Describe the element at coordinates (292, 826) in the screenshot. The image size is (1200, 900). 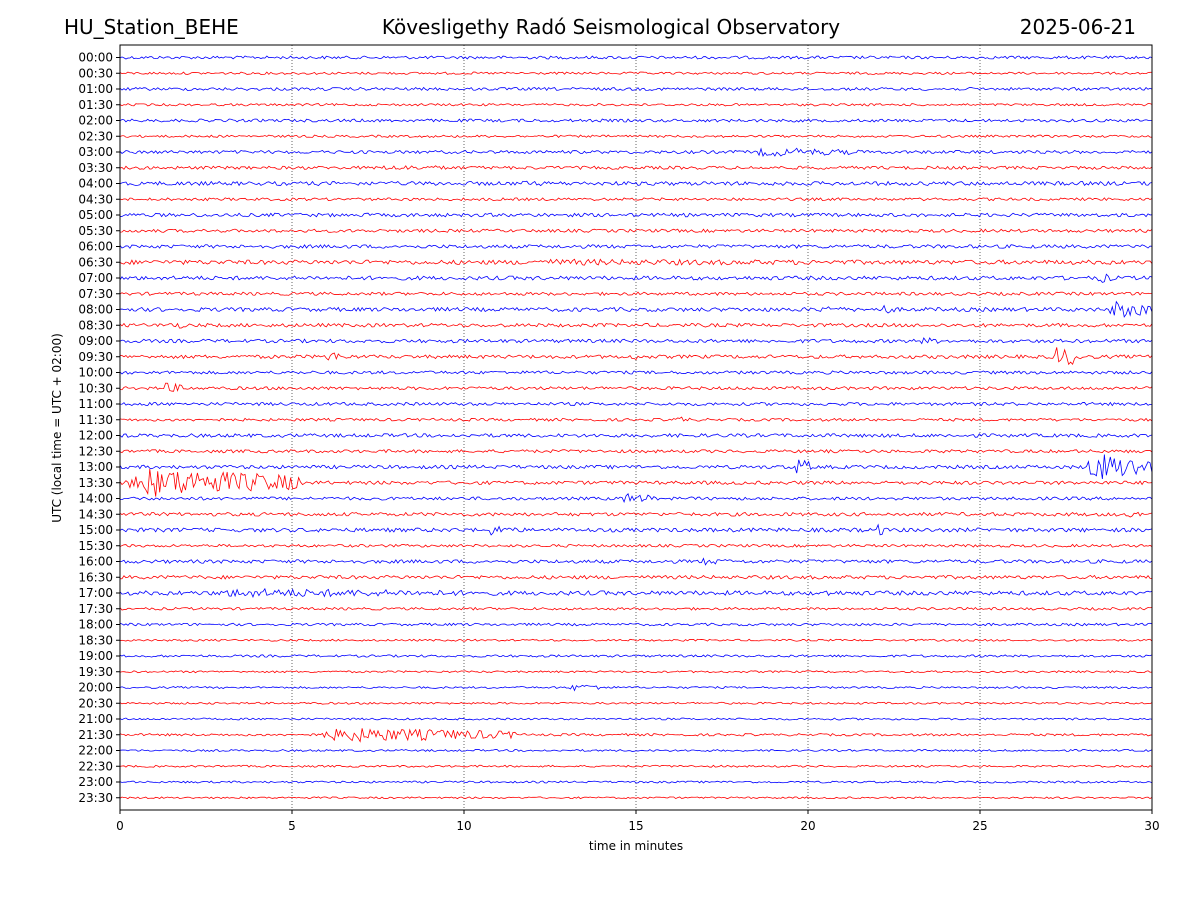
I see `x-tick-label: 5` at that location.